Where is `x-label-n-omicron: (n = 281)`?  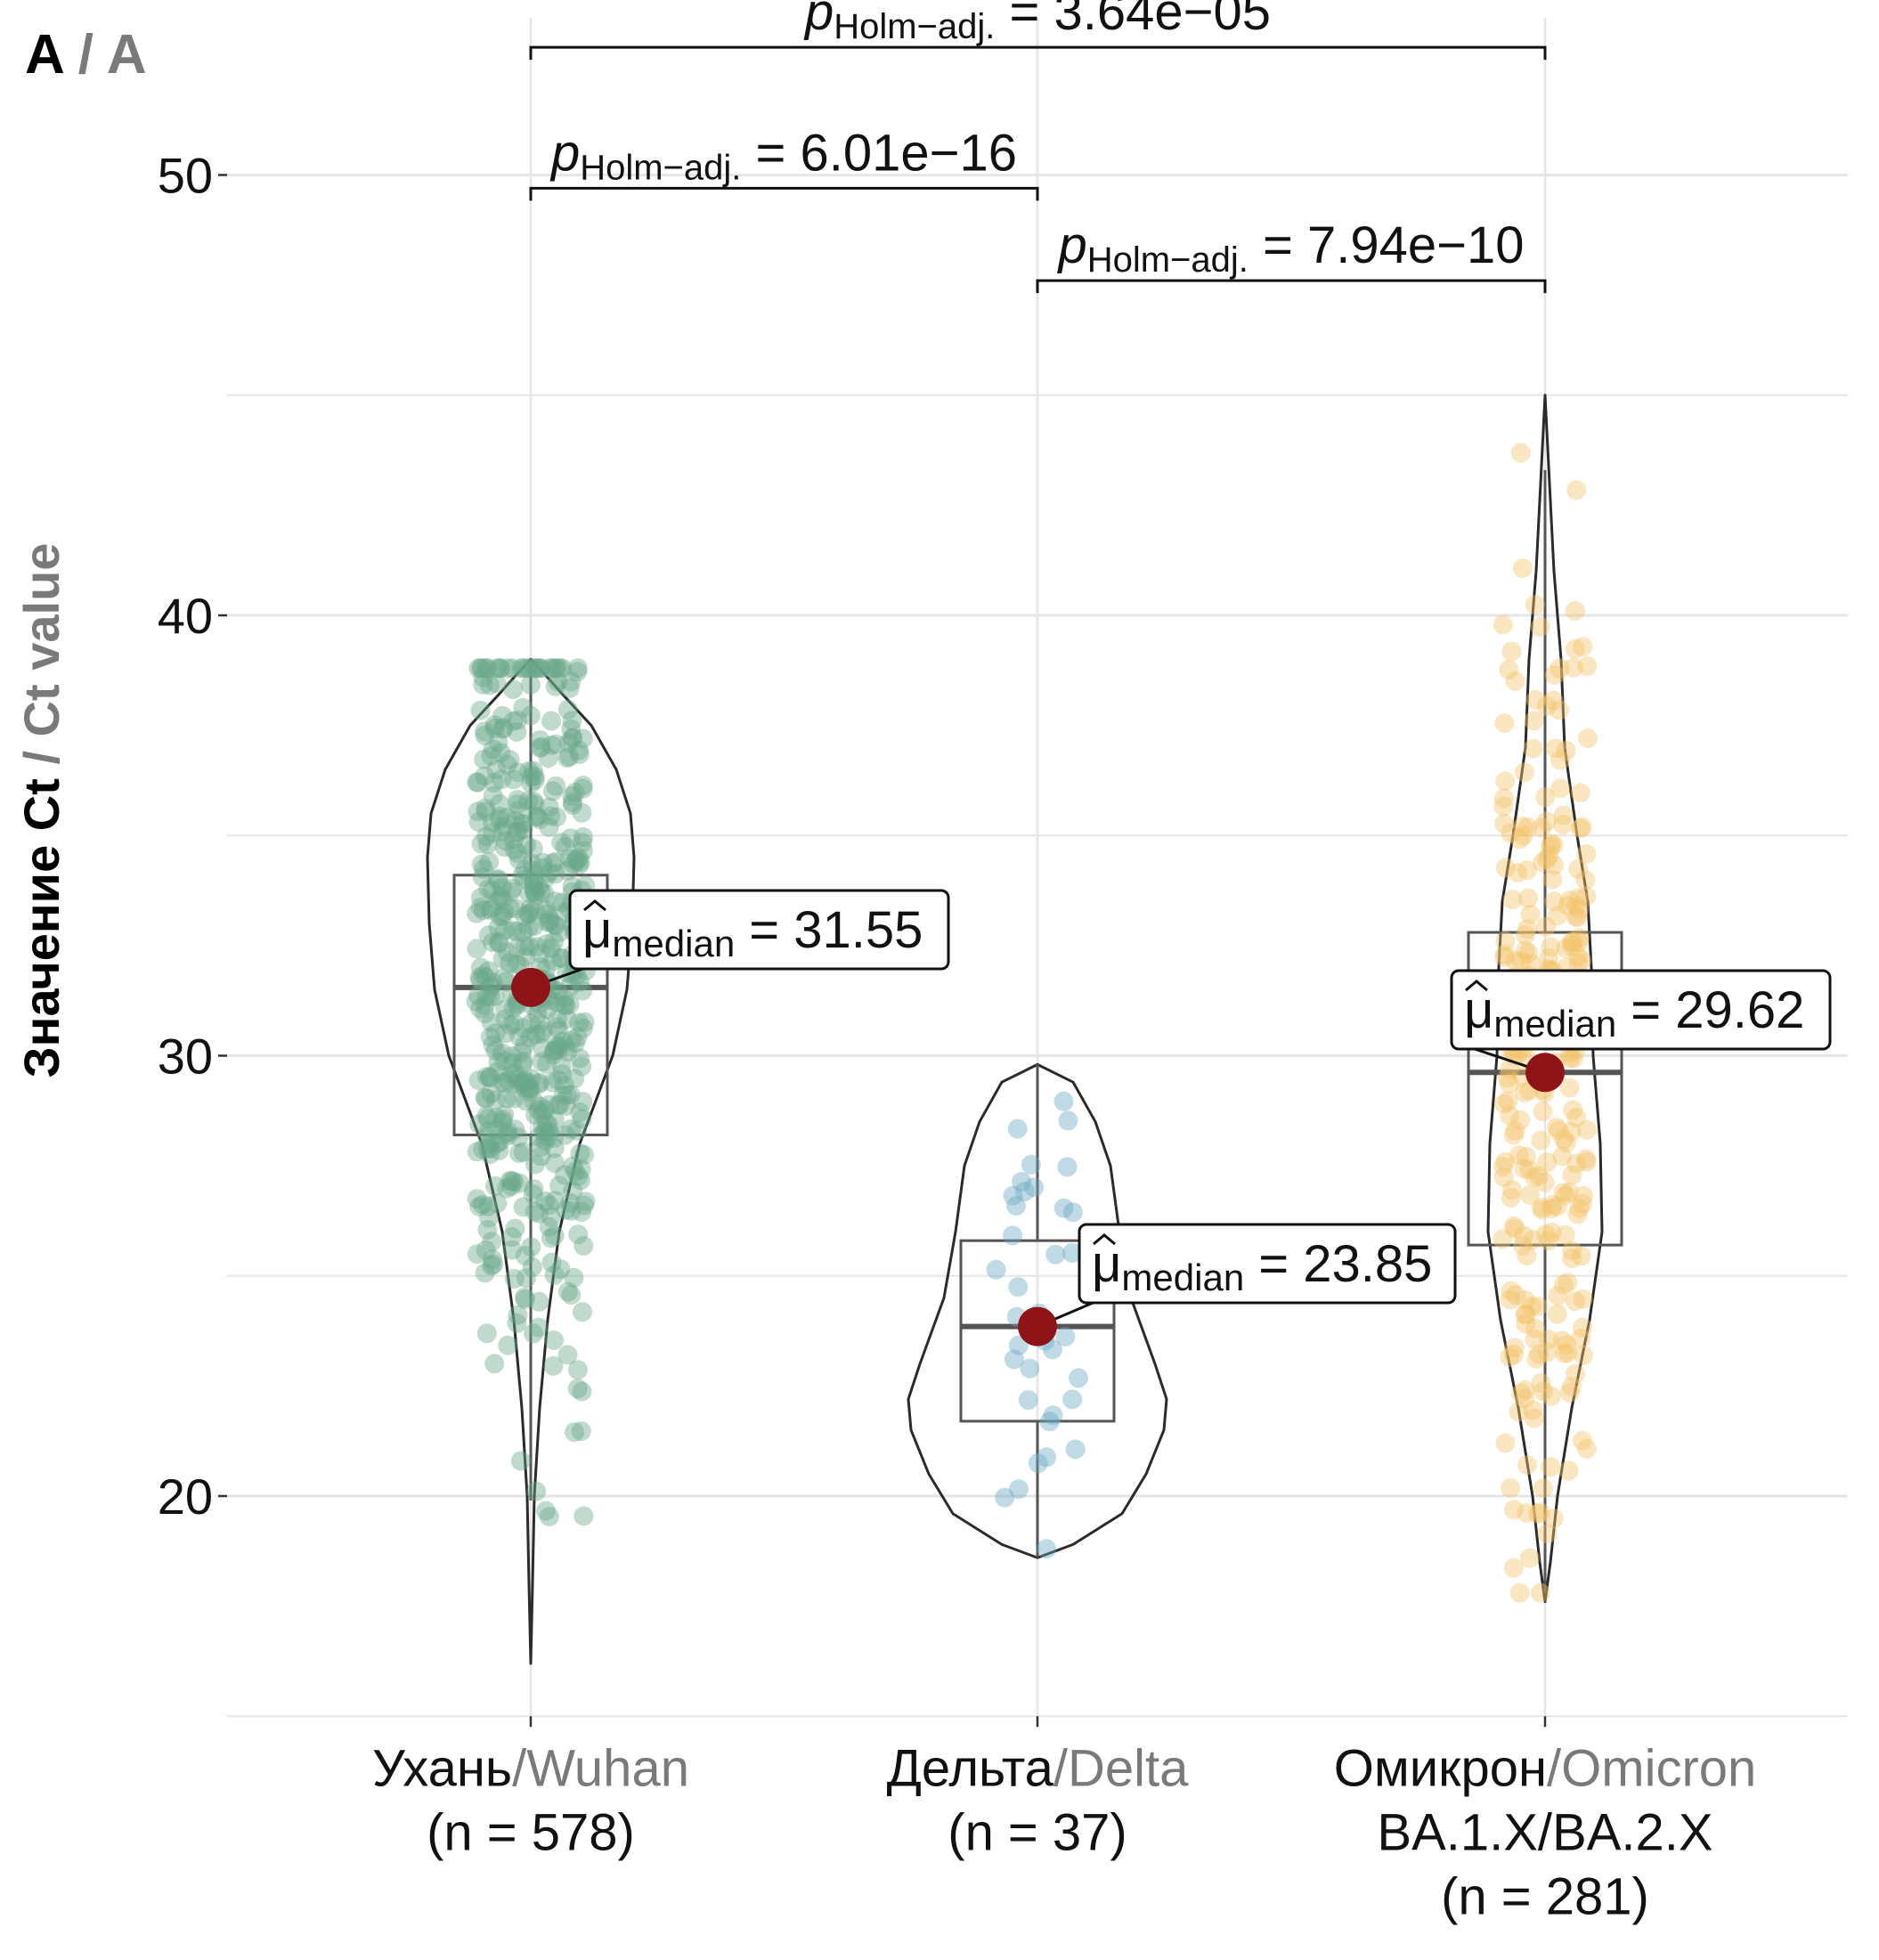 x-label-n-omicron: (n = 281) is located at coordinates (1545, 1896).